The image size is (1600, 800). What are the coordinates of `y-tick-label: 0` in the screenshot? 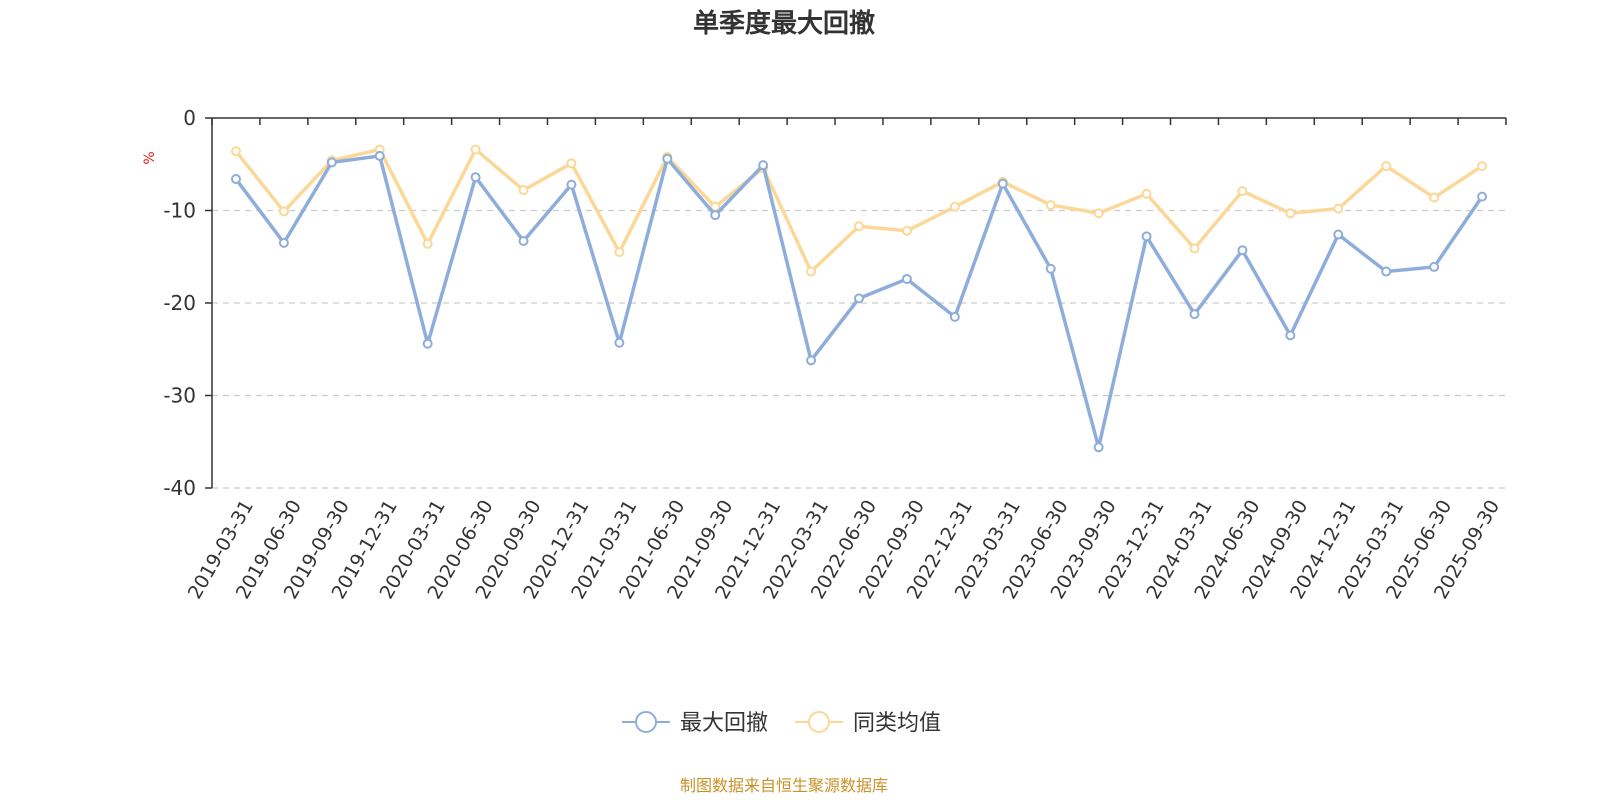 It's located at (189, 118).